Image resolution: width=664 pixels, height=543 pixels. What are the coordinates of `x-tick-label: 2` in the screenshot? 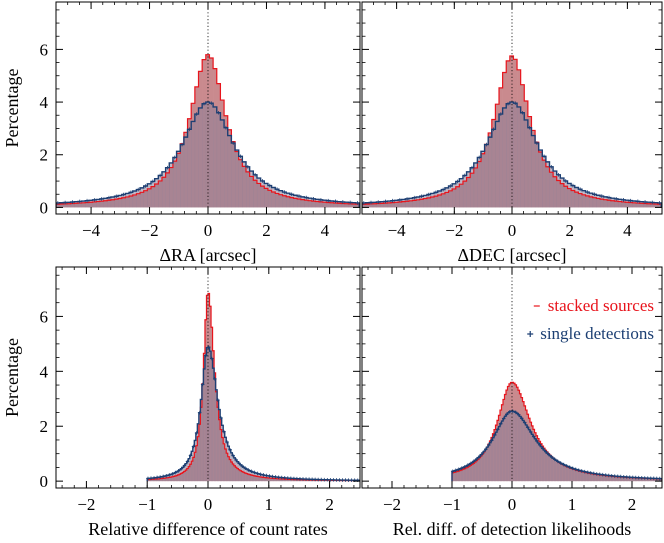 It's located at (266, 230).